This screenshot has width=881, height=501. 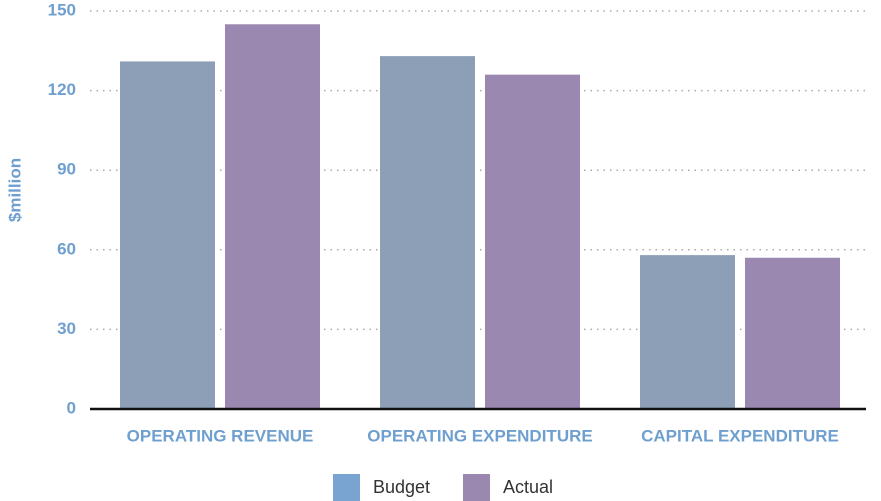 I want to click on legend-label: Actual, so click(x=528, y=487).